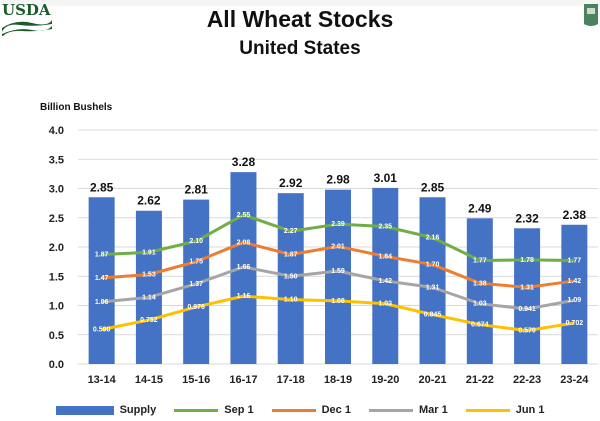  I want to click on legend-label-mar1: Mar 1, so click(433, 410).